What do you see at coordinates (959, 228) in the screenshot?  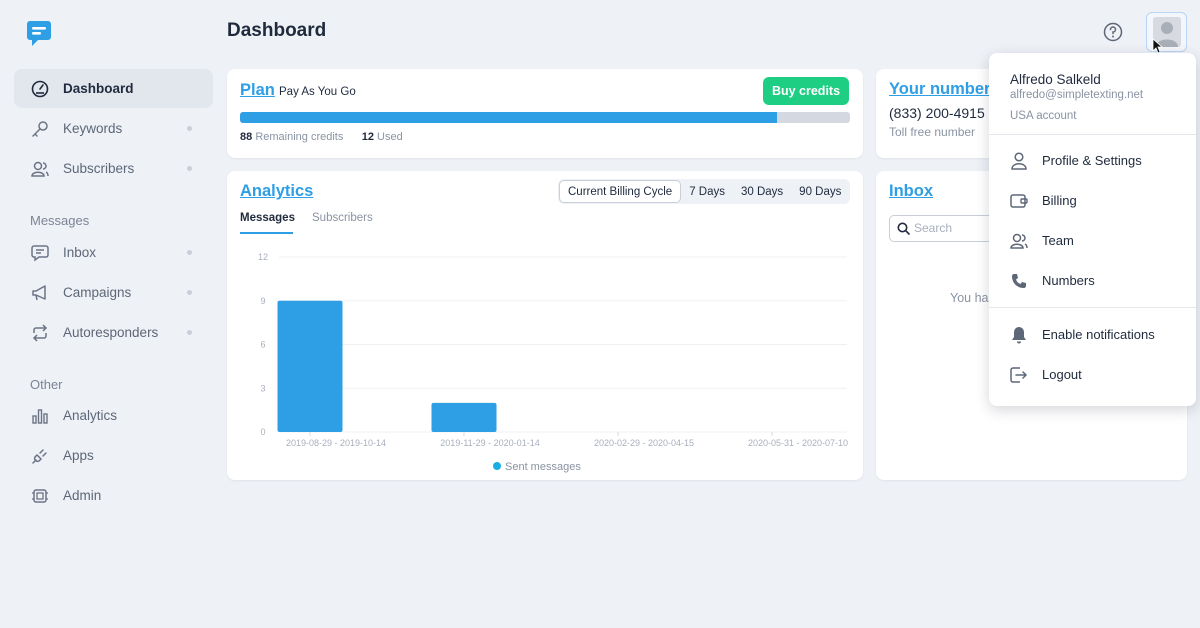 I see `inbox-search-input` at bounding box center [959, 228].